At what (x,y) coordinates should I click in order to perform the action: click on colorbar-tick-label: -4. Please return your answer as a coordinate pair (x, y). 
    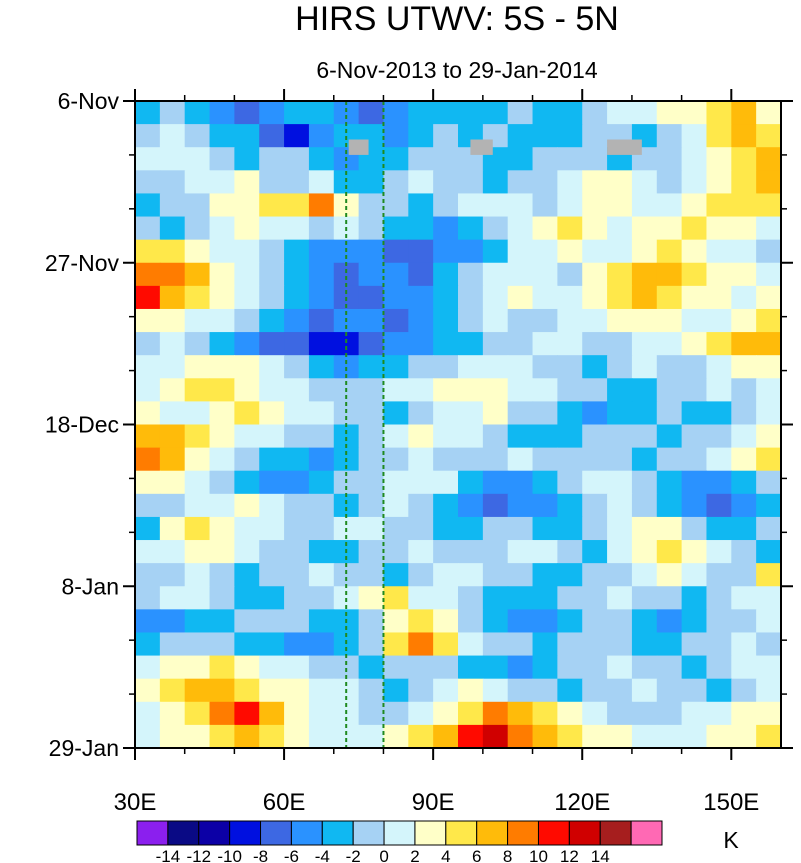
    Looking at the image, I should click on (322, 855).